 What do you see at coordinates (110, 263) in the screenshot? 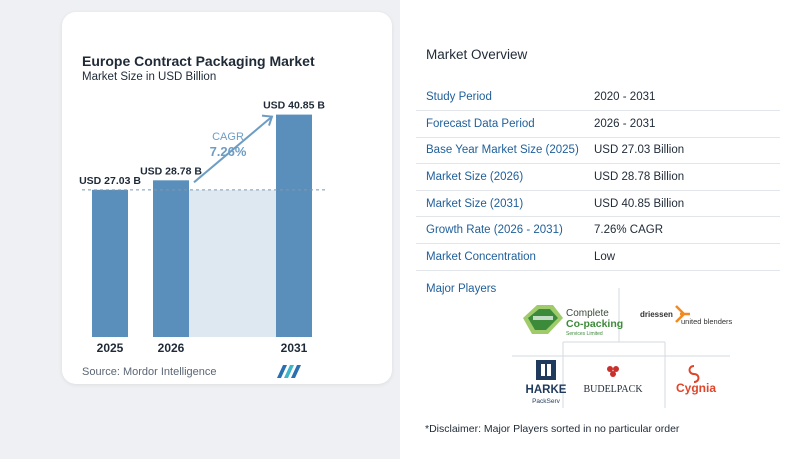
I see `bar-2025` at bounding box center [110, 263].